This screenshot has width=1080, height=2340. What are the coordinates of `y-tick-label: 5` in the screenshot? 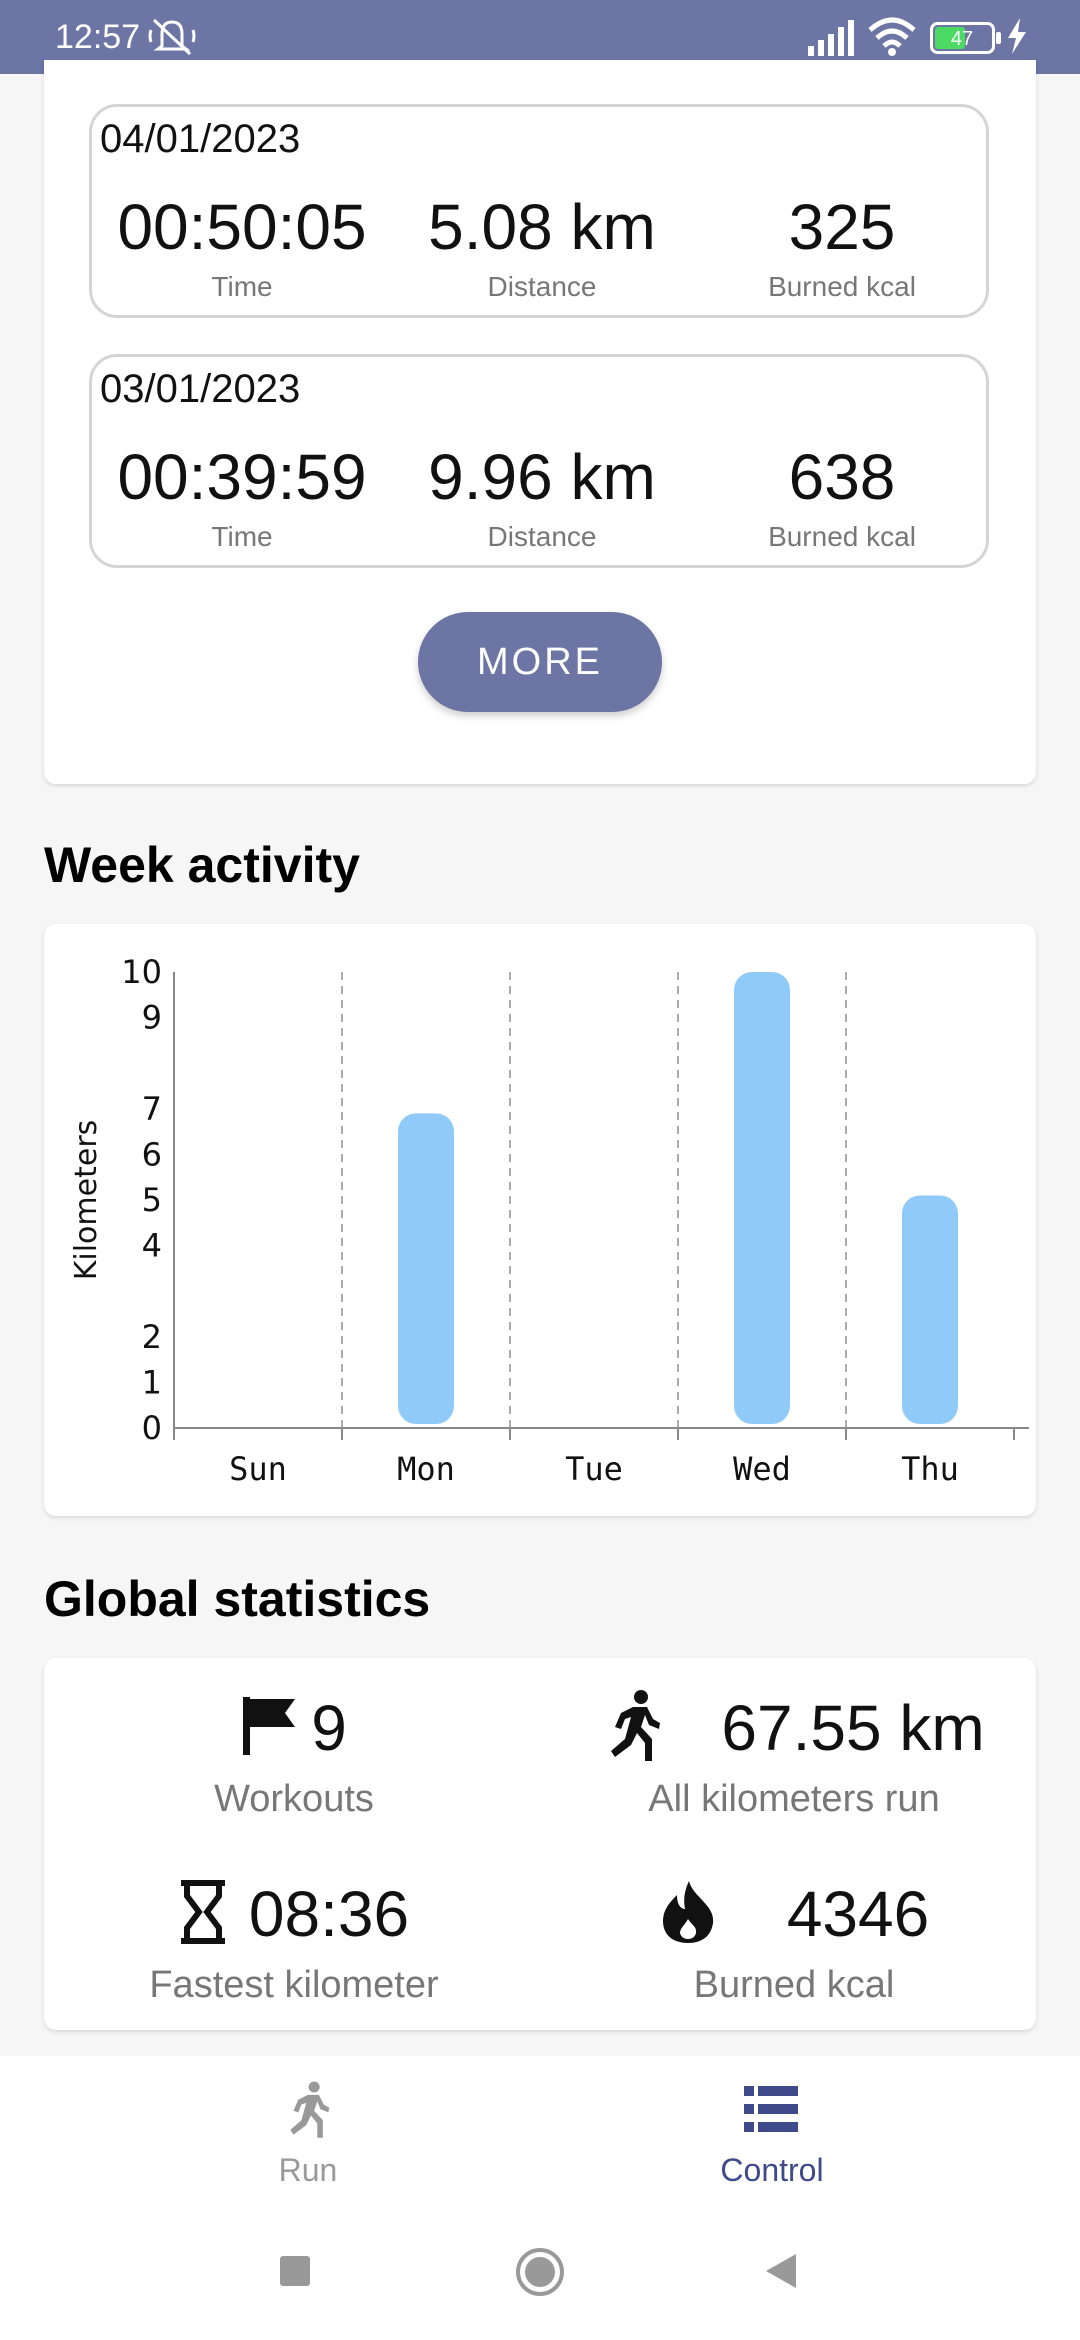 It's located at (152, 1200).